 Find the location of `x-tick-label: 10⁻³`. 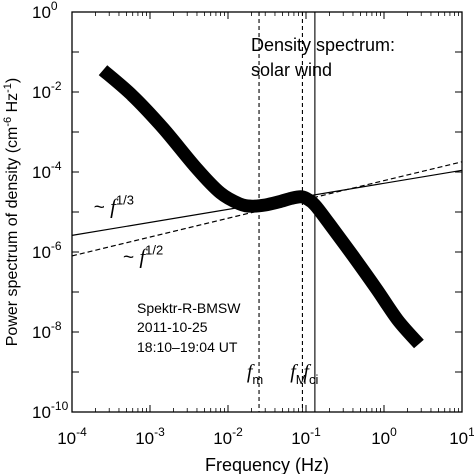

x-tick-label: 10⁻³ is located at coordinates (150, 436).